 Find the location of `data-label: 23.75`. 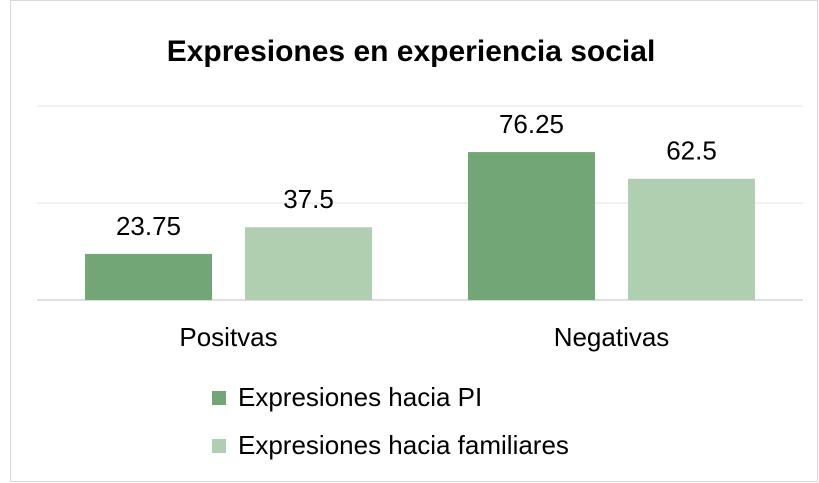

data-label: 23.75 is located at coordinates (148, 226).